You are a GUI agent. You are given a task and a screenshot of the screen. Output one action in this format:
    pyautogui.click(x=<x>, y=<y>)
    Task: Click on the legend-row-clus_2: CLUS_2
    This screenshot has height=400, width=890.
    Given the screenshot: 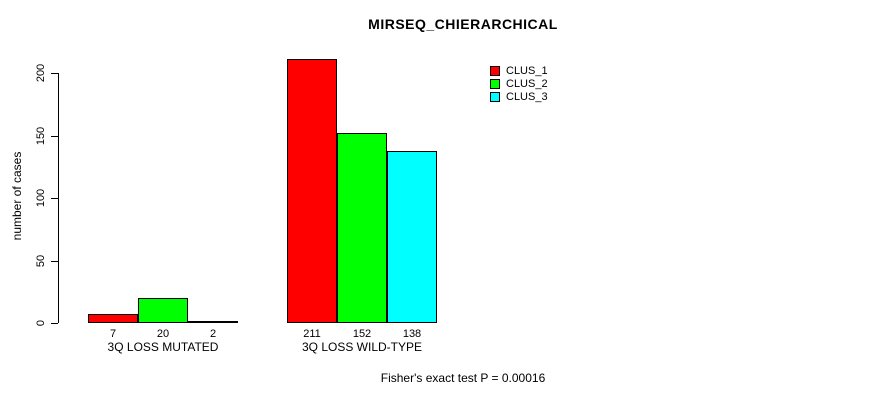 What is the action you would take?
    pyautogui.click(x=519, y=83)
    